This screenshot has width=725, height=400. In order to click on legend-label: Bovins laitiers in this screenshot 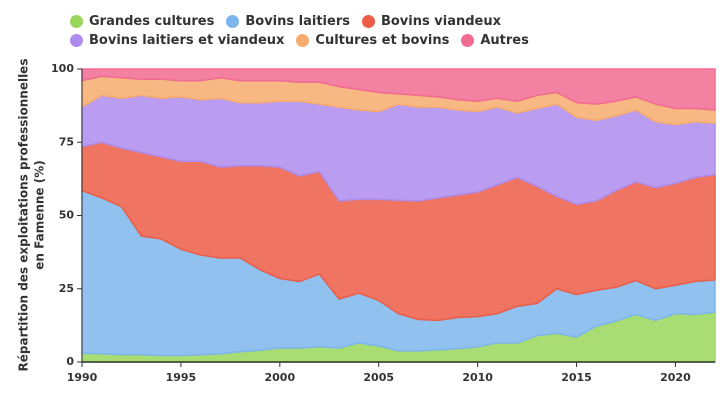, I will do `click(297, 21)`.